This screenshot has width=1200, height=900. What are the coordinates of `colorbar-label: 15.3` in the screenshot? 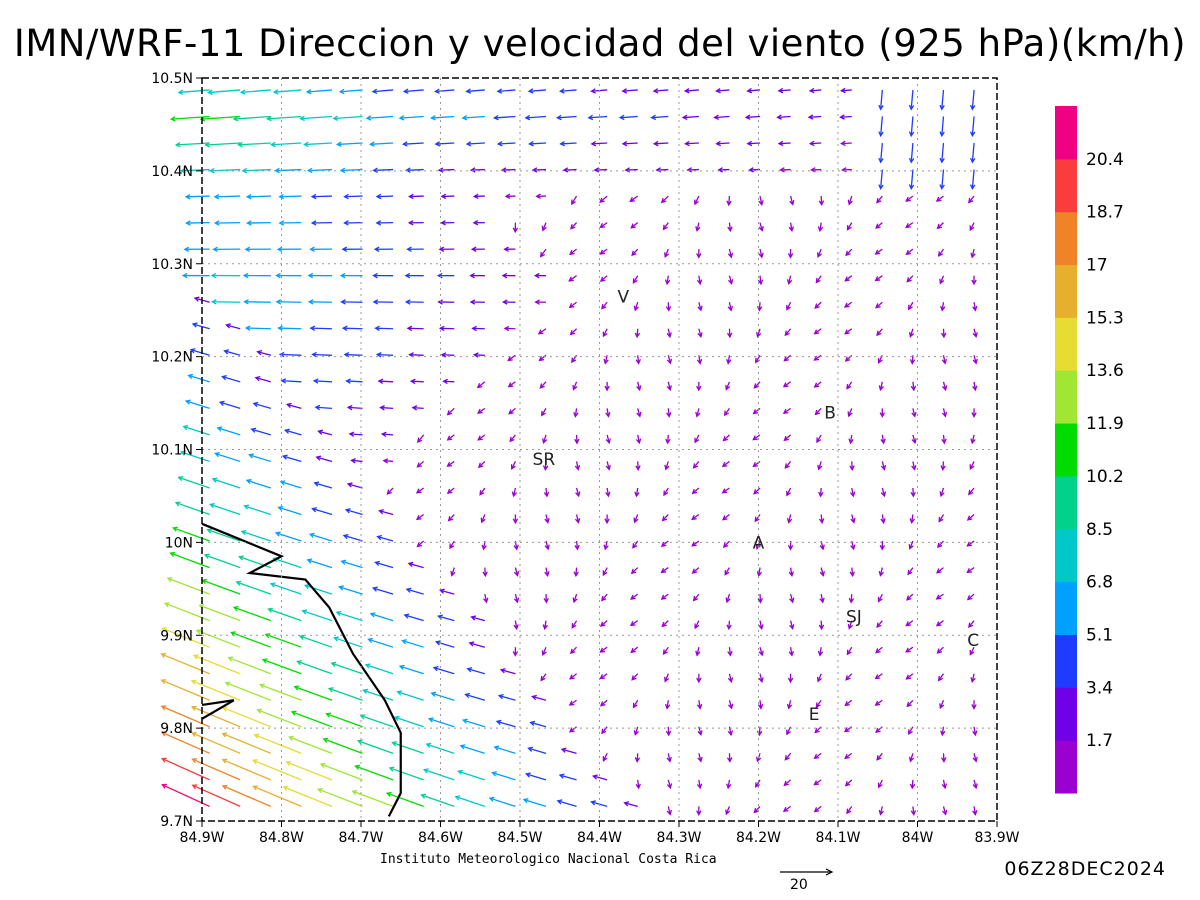 It's located at (1105, 318).